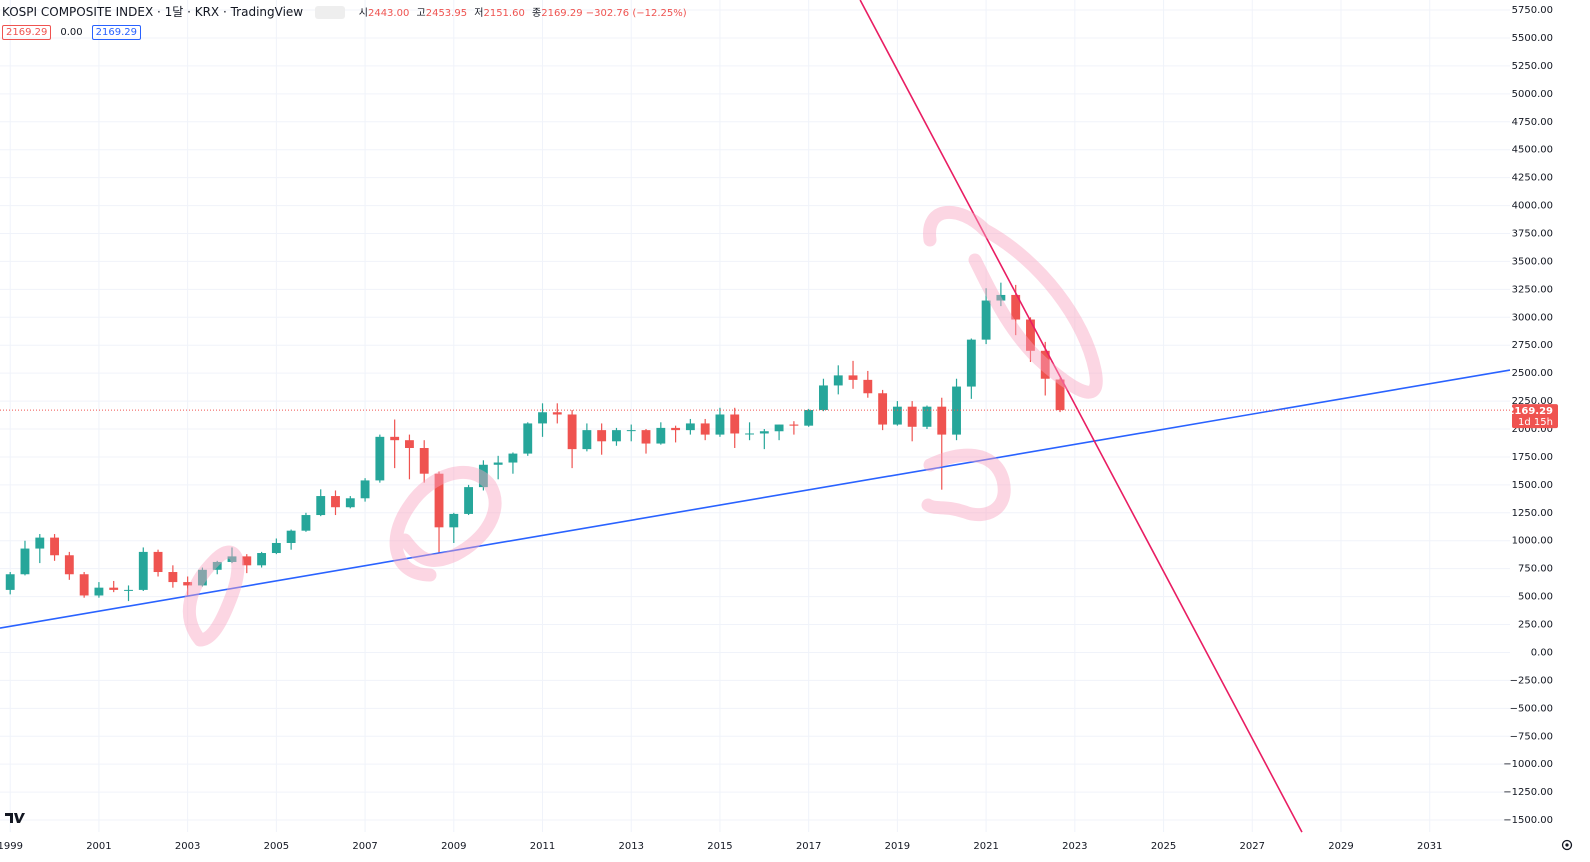 Image resolution: width=1590 pixels, height=862 pixels. I want to click on y-tick-label: 1500.00, so click(1532, 485).